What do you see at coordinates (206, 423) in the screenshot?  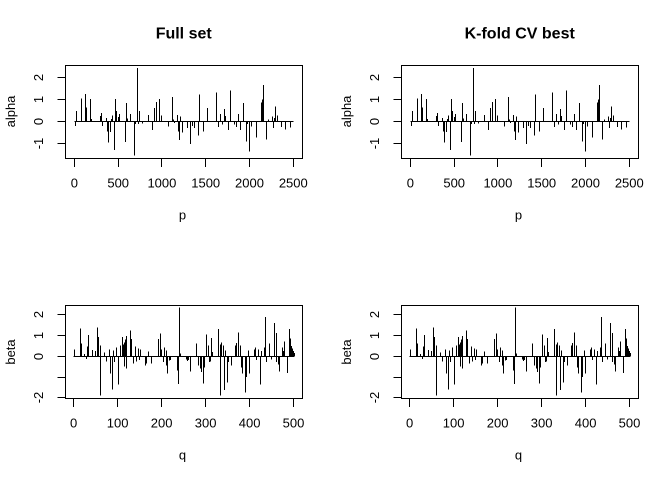 I see `svg-text: 300` at bounding box center [206, 423].